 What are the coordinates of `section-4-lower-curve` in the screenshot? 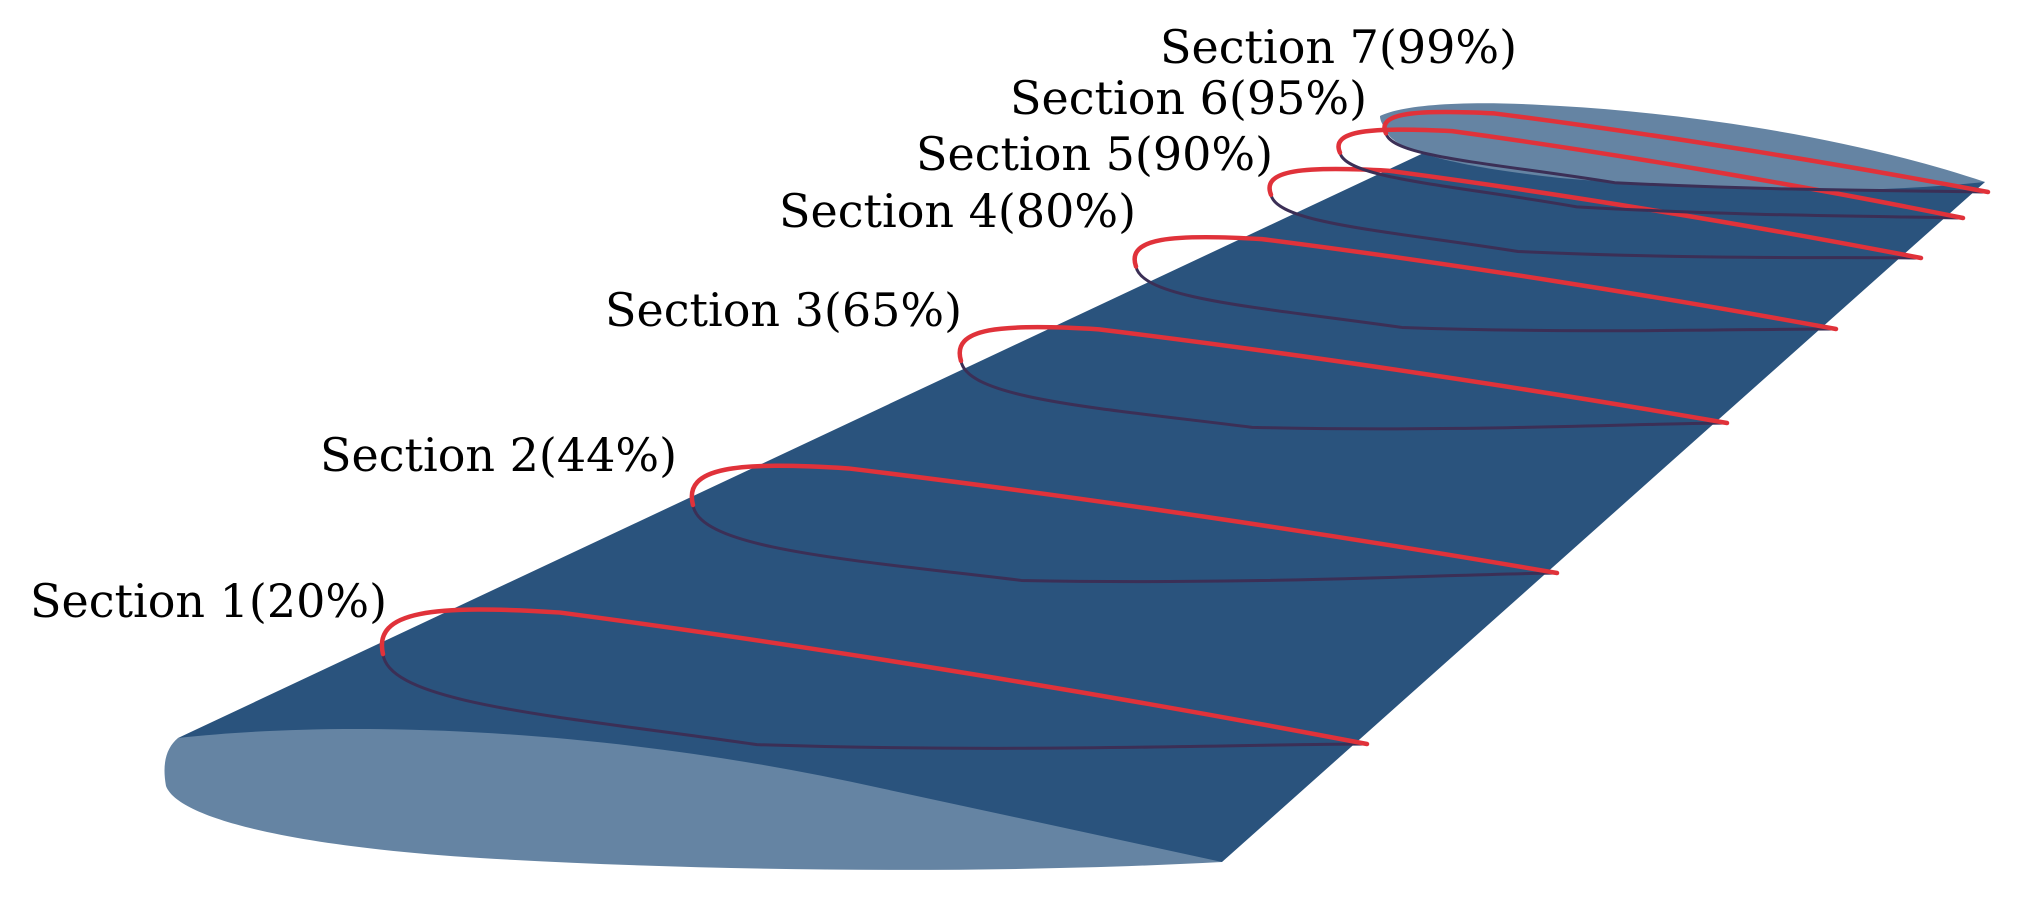 It's located at (1485, 299).